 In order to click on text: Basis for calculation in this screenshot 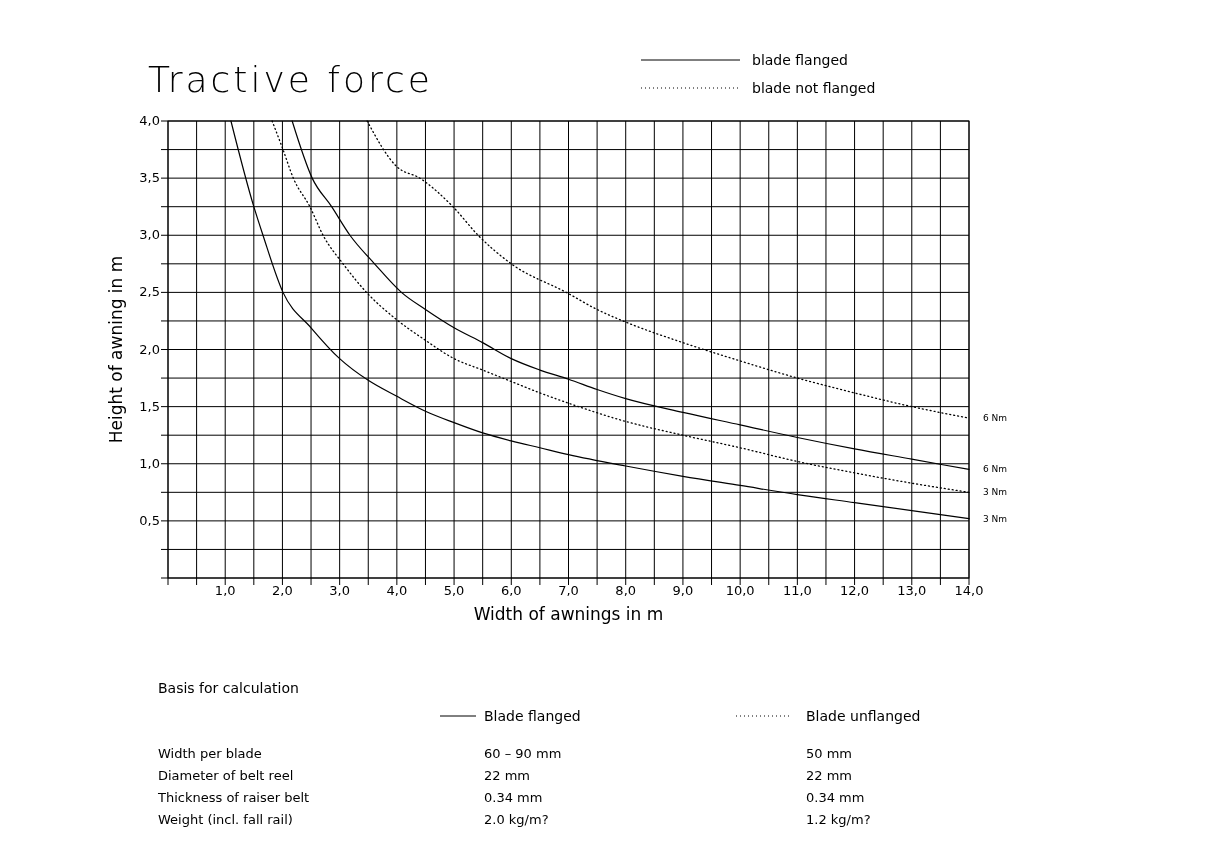, I will do `click(228, 688)`.